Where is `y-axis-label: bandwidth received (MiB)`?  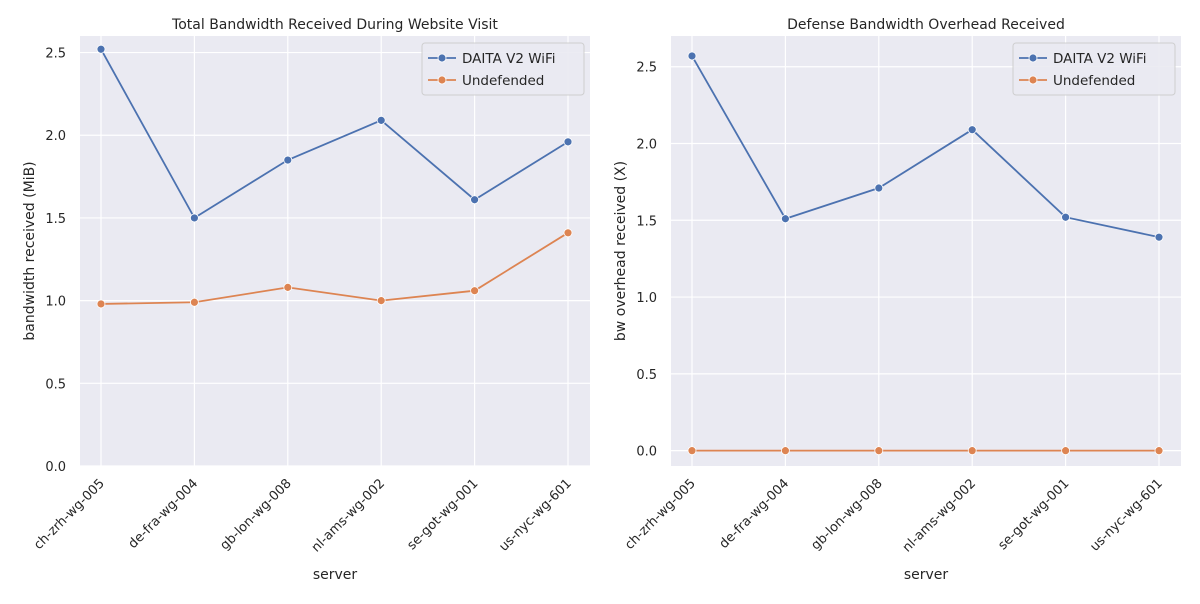
y-axis-label: bandwidth received (MiB) is located at coordinates (30, 250).